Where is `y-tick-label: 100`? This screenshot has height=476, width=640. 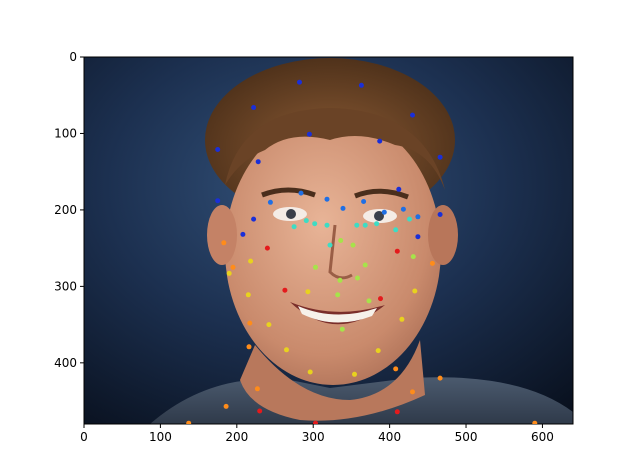
y-tick-label: 100 is located at coordinates (65, 133).